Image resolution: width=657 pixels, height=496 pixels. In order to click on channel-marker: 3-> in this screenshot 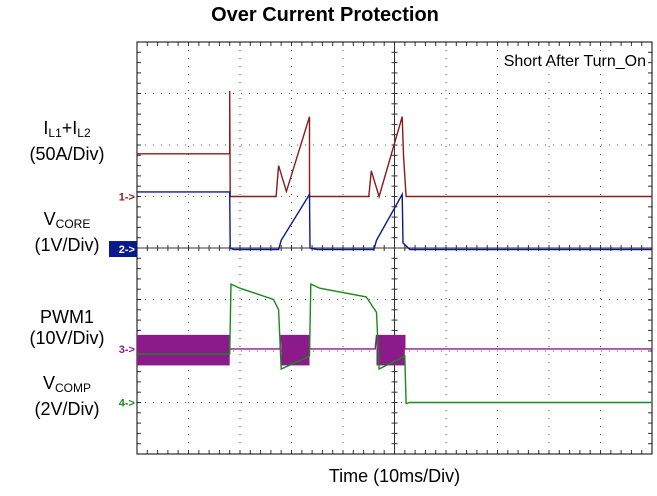, I will do `click(127, 350)`.